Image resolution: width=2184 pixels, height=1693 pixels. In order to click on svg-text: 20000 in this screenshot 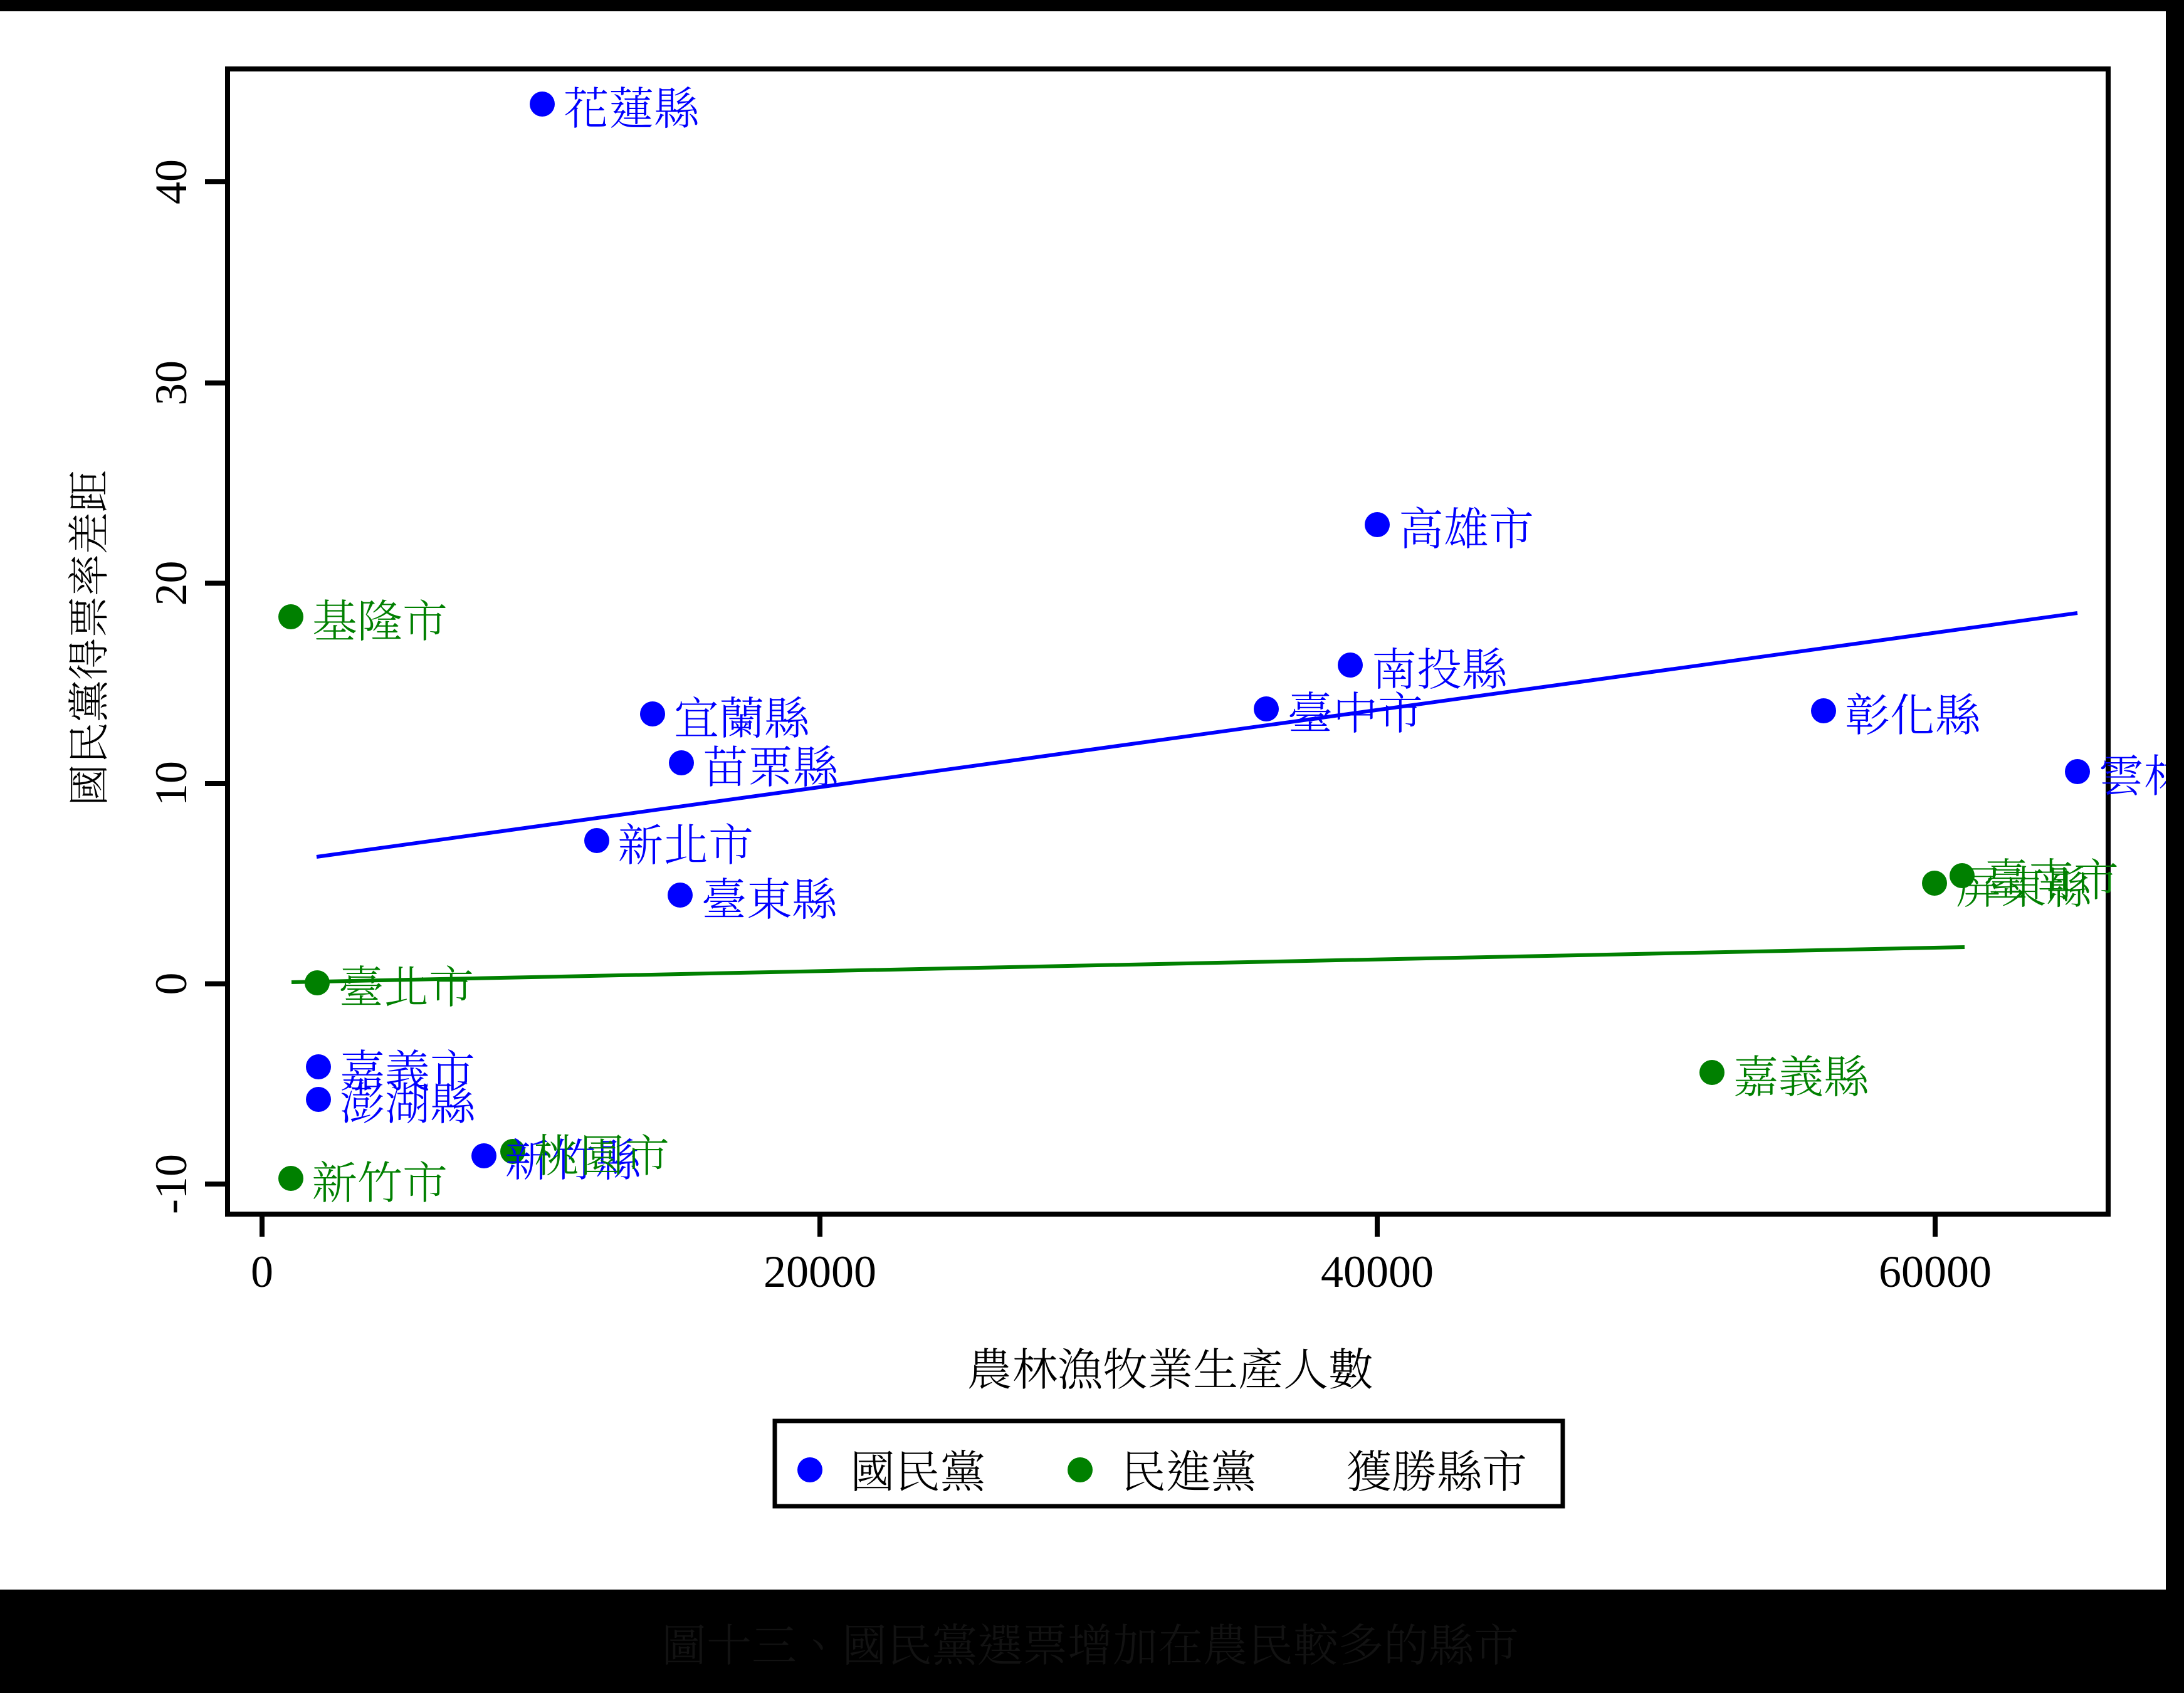, I will do `click(820, 1272)`.